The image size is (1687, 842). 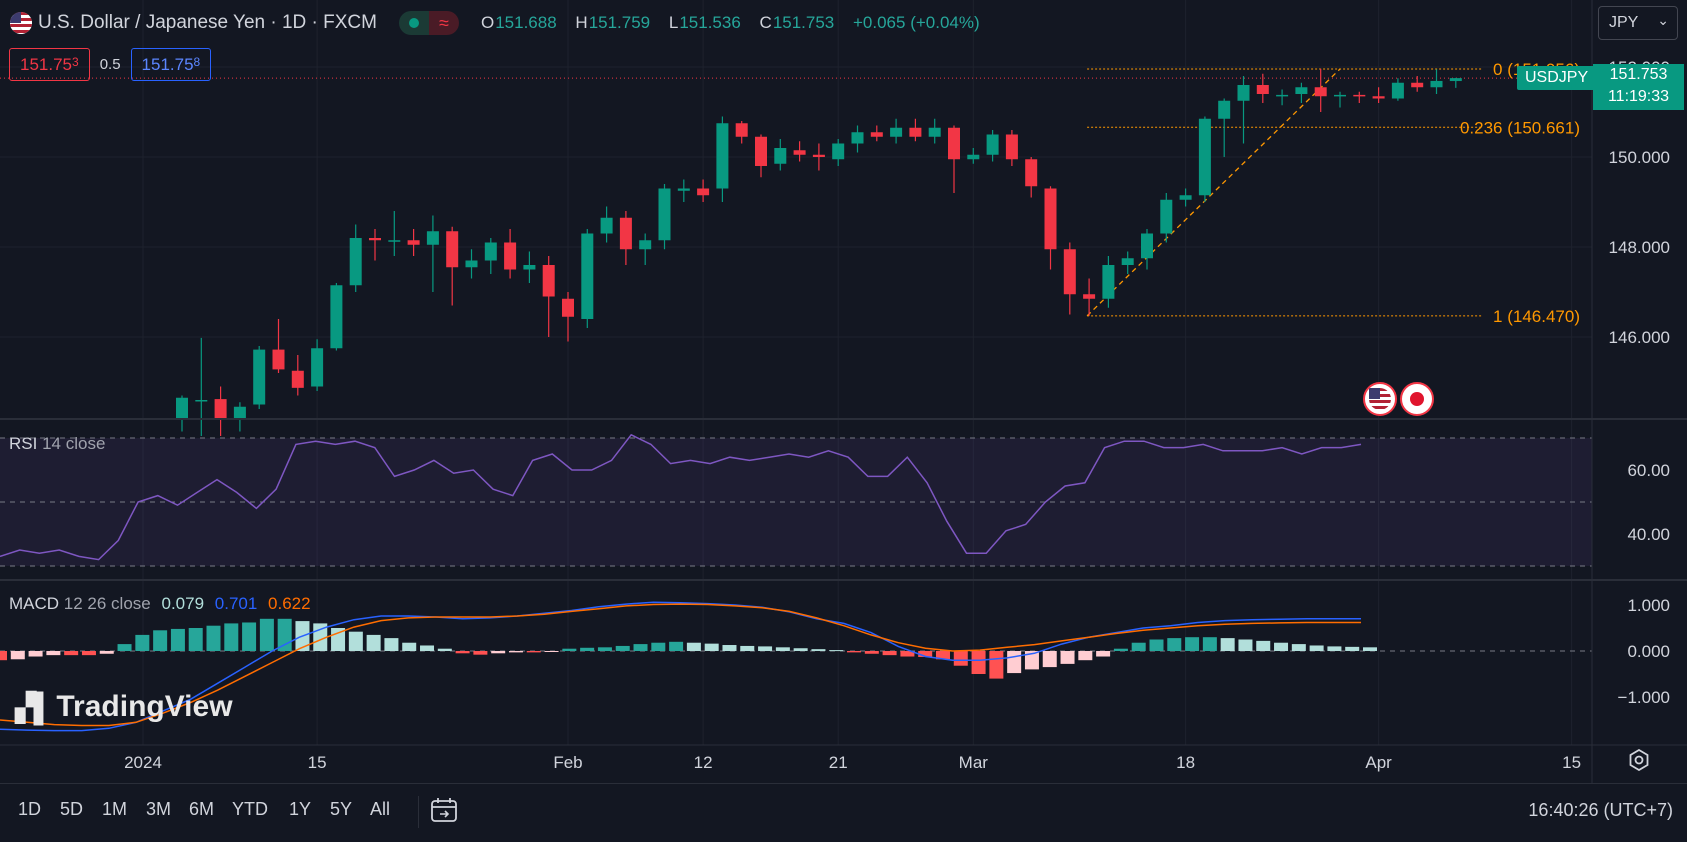 What do you see at coordinates (124, 707) in the screenshot?
I see `tradingview-logo: ▞▌ TradingView` at bounding box center [124, 707].